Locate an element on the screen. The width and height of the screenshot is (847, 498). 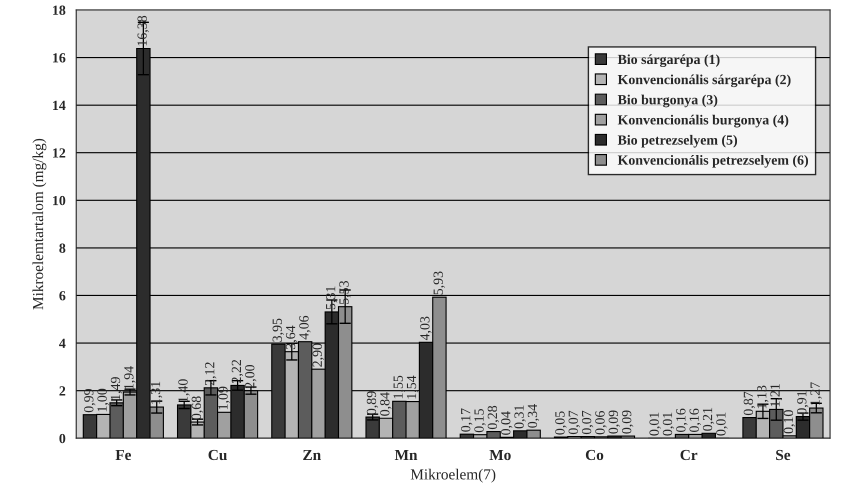
data-label: 3,95 is located at coordinates (278, 330).